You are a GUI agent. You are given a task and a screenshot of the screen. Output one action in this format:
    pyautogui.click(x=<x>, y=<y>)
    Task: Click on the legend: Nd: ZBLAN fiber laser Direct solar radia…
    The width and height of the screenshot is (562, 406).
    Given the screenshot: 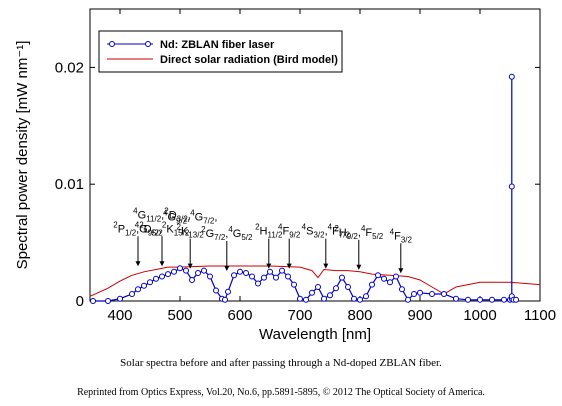 What is the action you would take?
    pyautogui.click(x=220, y=51)
    